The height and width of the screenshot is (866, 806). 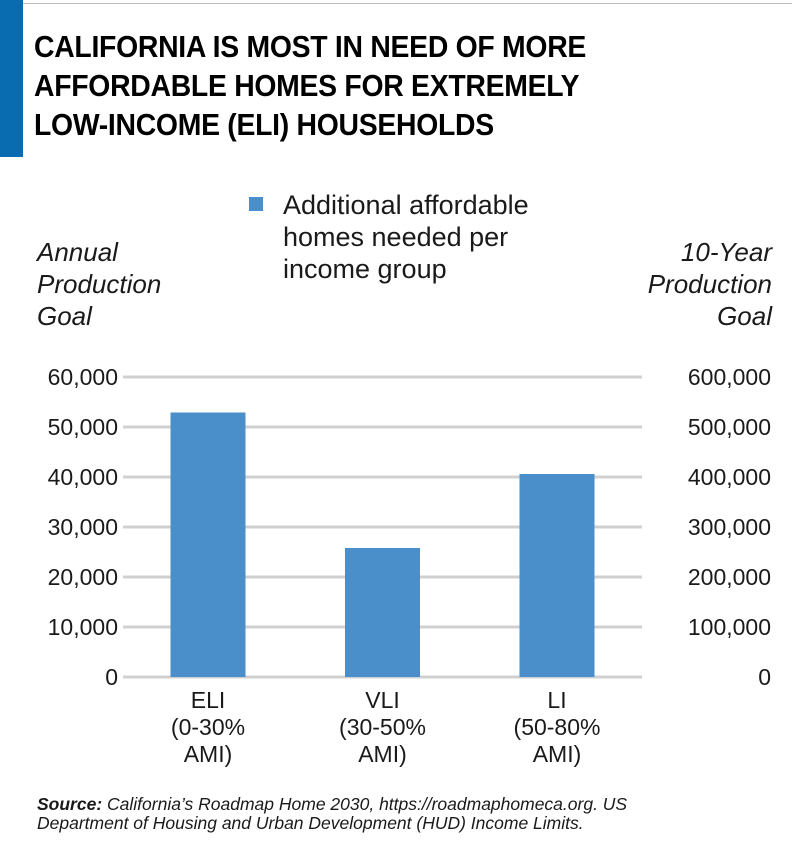 I want to click on legend-label-line: income group, so click(x=365, y=269).